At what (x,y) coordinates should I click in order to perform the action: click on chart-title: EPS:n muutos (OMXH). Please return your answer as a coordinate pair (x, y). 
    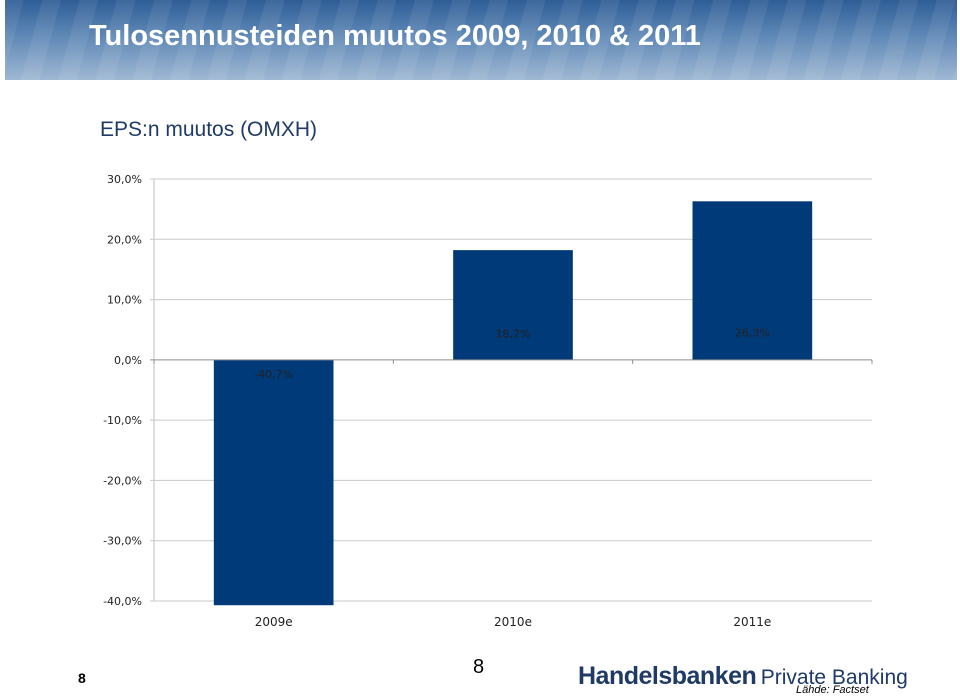
    Looking at the image, I should click on (209, 129).